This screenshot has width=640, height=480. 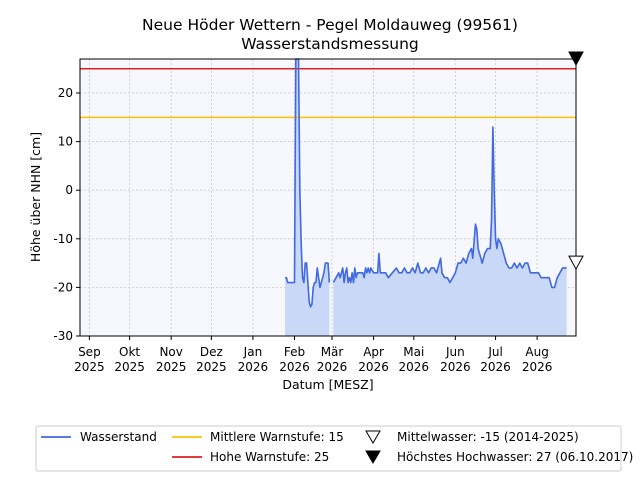 What do you see at coordinates (576, 263) in the screenshot?
I see `mean-water-marker` at bounding box center [576, 263].